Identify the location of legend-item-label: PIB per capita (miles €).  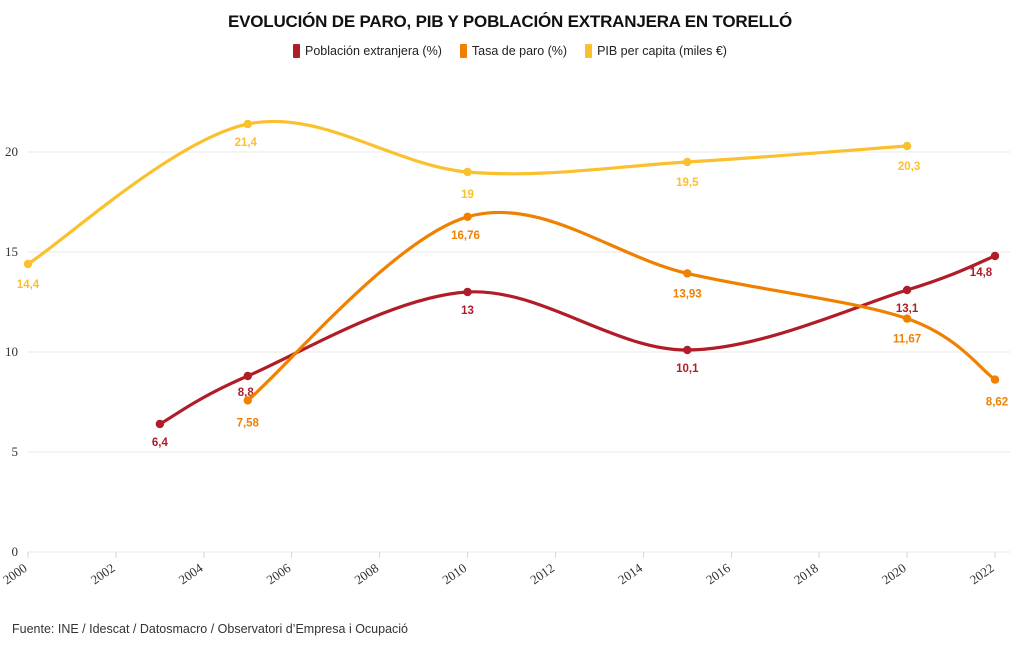
(662, 50).